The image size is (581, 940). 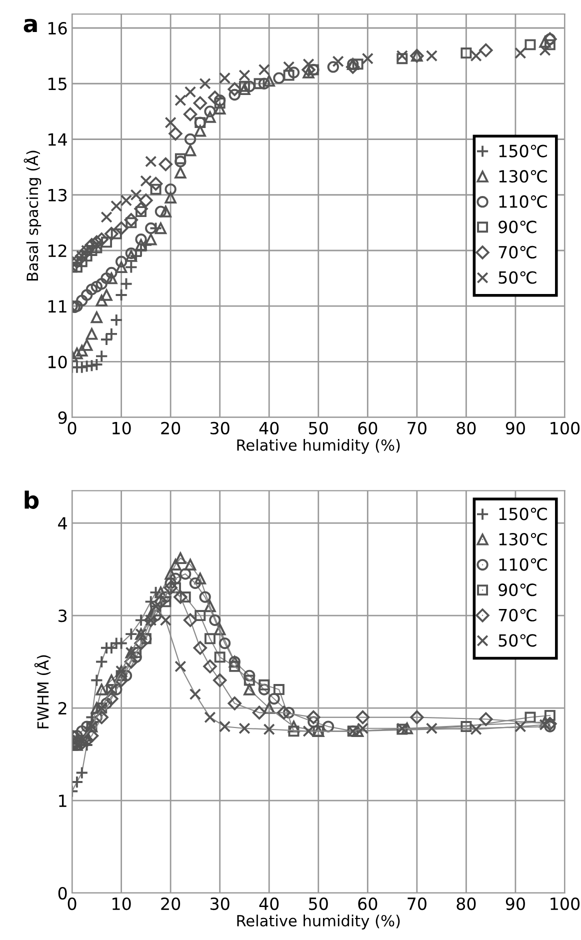 I want to click on y-tick-label: 13, so click(x=57, y=195).